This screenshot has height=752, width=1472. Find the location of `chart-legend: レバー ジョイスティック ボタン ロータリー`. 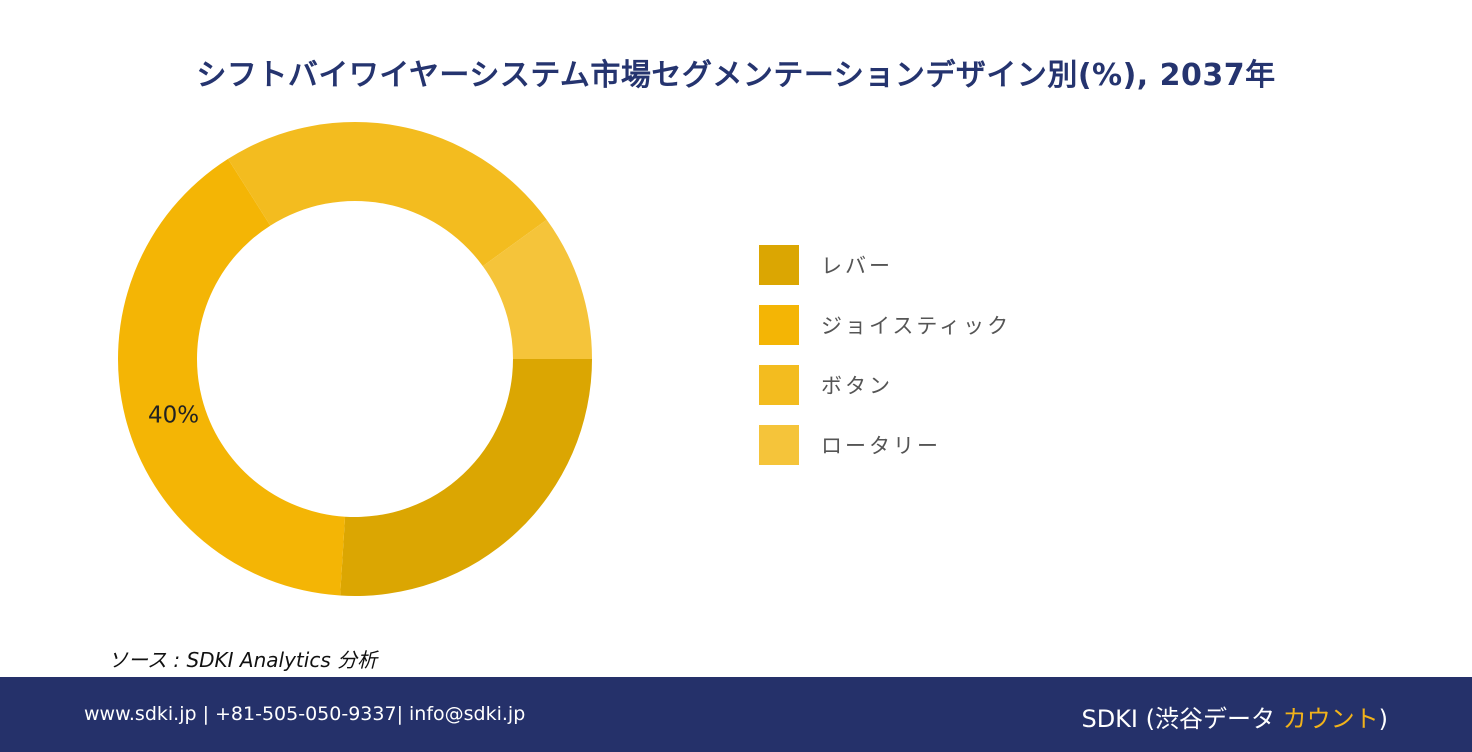

chart-legend: レバー ジョイスティック ボタン ロータリー is located at coordinates (885, 365).